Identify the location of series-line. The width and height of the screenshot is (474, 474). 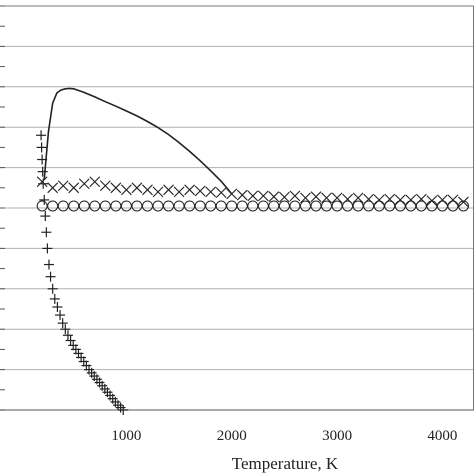
(138, 141).